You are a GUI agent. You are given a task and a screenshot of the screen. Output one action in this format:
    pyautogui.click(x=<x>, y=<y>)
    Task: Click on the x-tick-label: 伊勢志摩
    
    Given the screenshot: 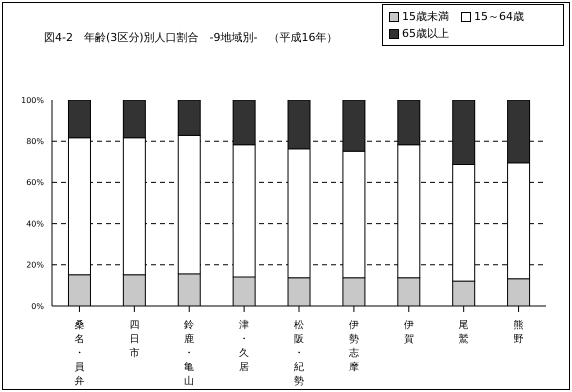 What is the action you would take?
    pyautogui.click(x=353, y=346)
    